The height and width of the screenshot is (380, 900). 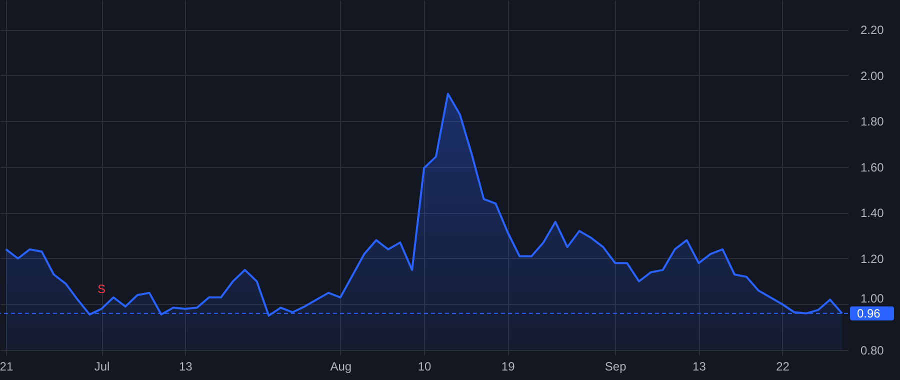 What do you see at coordinates (7, 367) in the screenshot?
I see `x-tick-label: 21` at bounding box center [7, 367].